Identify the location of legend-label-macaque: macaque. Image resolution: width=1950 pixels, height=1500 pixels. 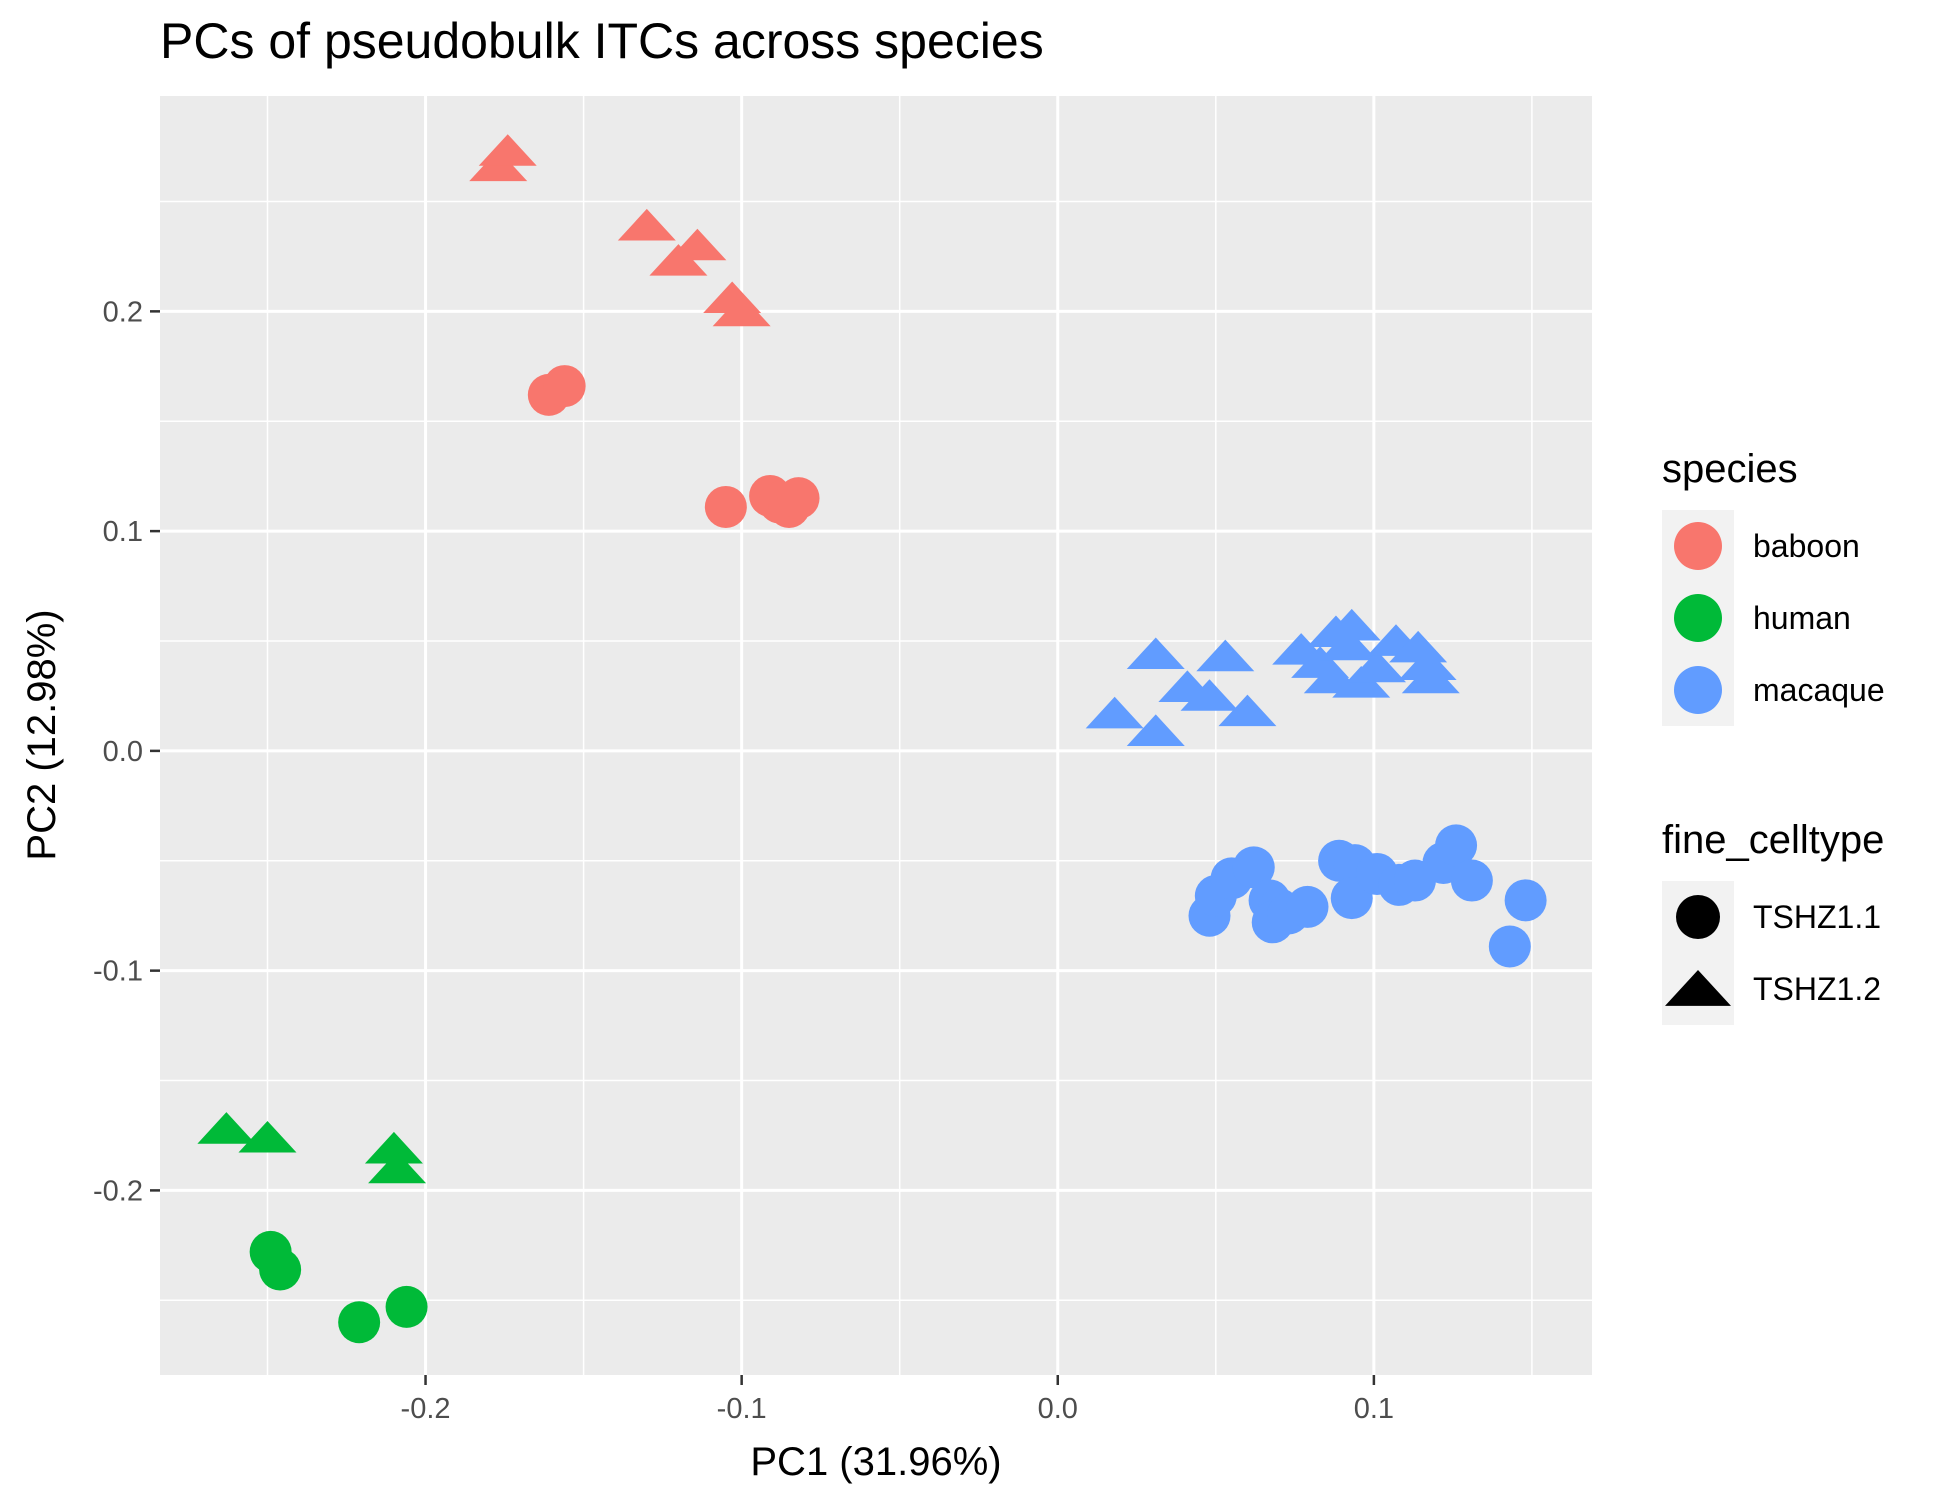
(1819, 690).